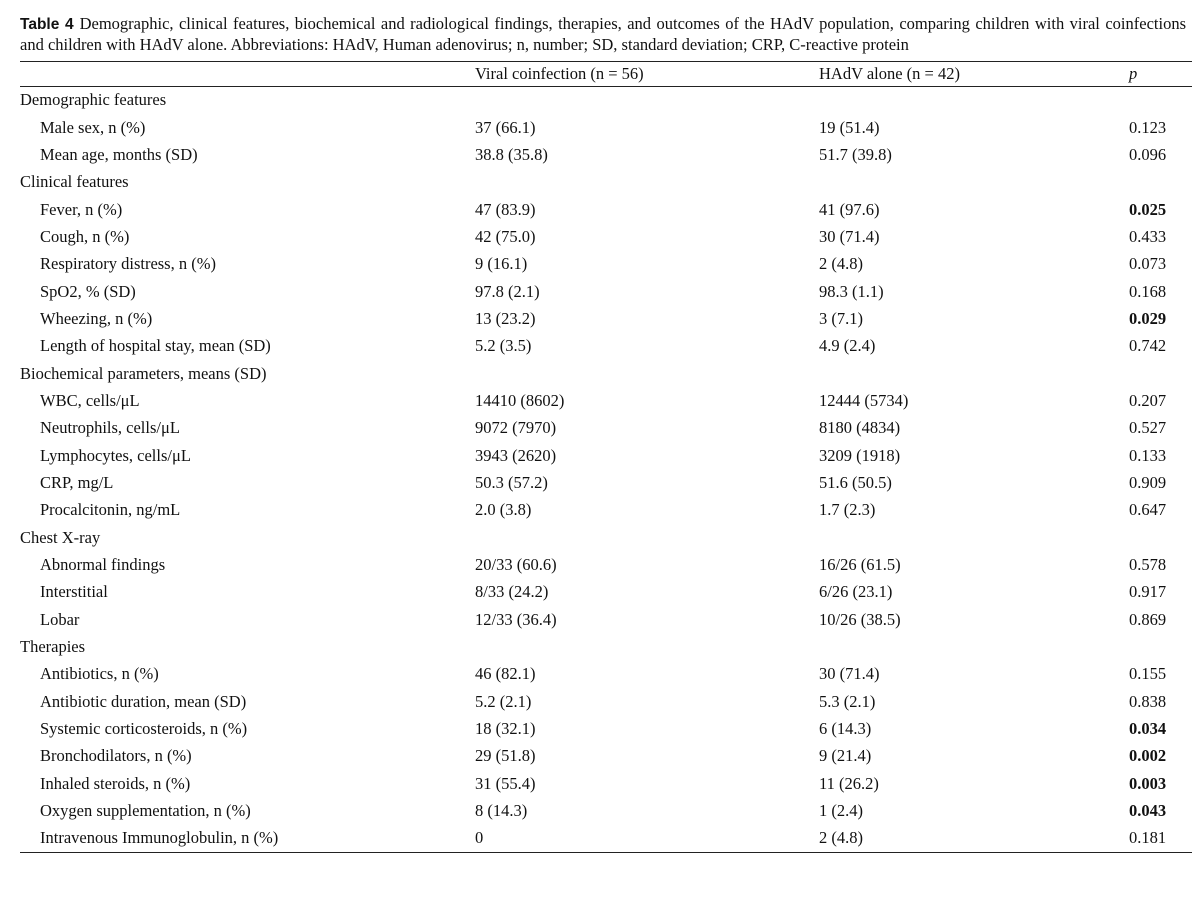 The image size is (1200, 900). What do you see at coordinates (505, 756) in the screenshot?
I see `viral-coinfection-cell: 29 (51.8)` at bounding box center [505, 756].